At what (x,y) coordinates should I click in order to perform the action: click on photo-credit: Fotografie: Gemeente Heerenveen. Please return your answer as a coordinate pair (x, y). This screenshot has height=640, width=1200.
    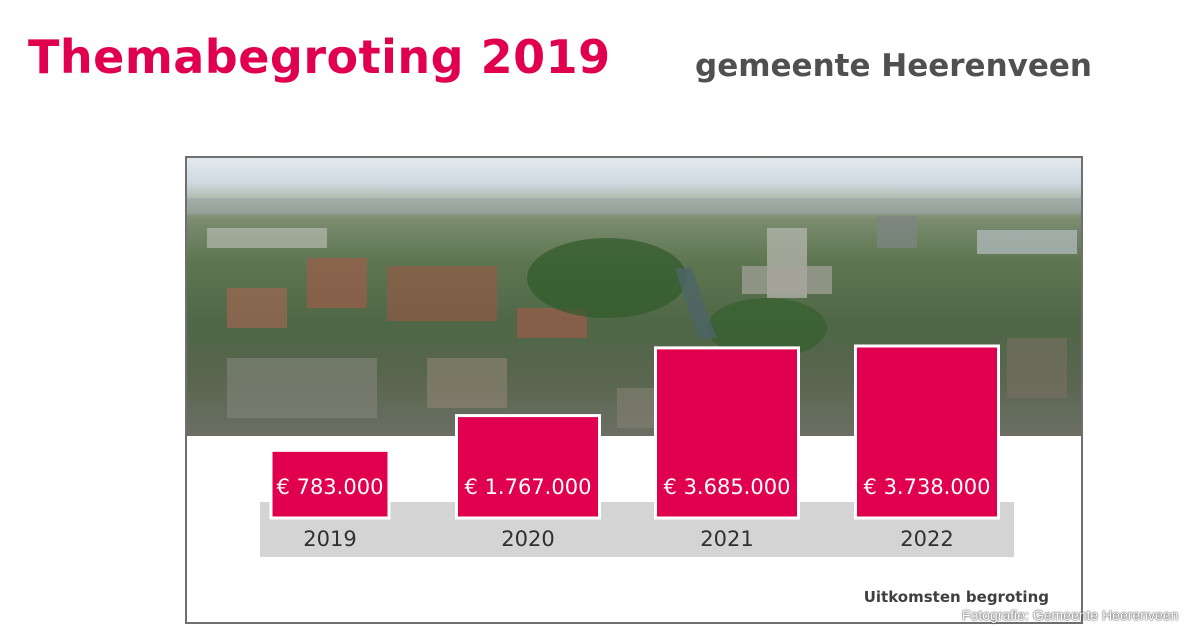
    Looking at the image, I should click on (1070, 615).